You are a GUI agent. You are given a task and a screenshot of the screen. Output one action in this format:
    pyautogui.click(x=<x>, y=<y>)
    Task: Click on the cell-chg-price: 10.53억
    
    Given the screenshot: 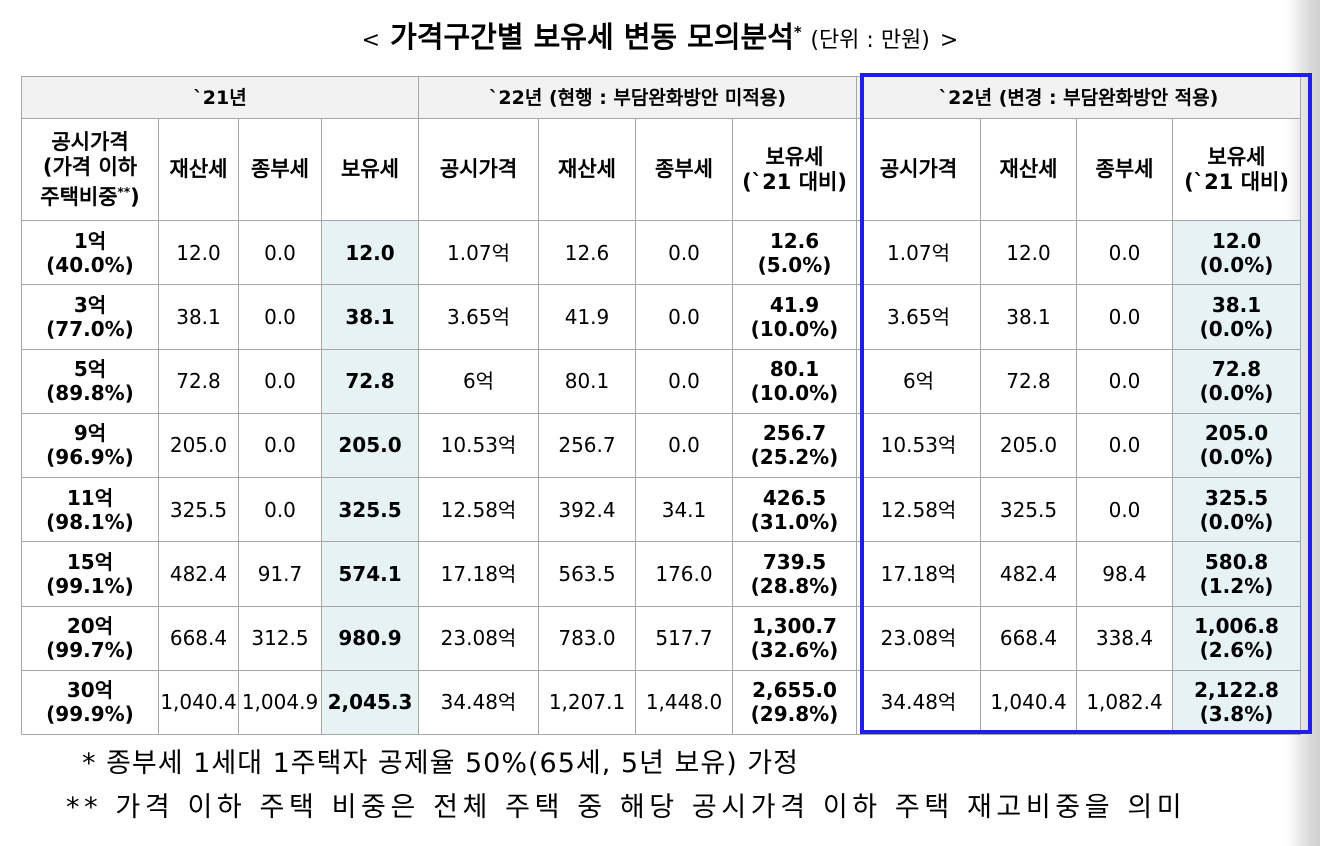 What is the action you would take?
    pyautogui.click(x=918, y=445)
    